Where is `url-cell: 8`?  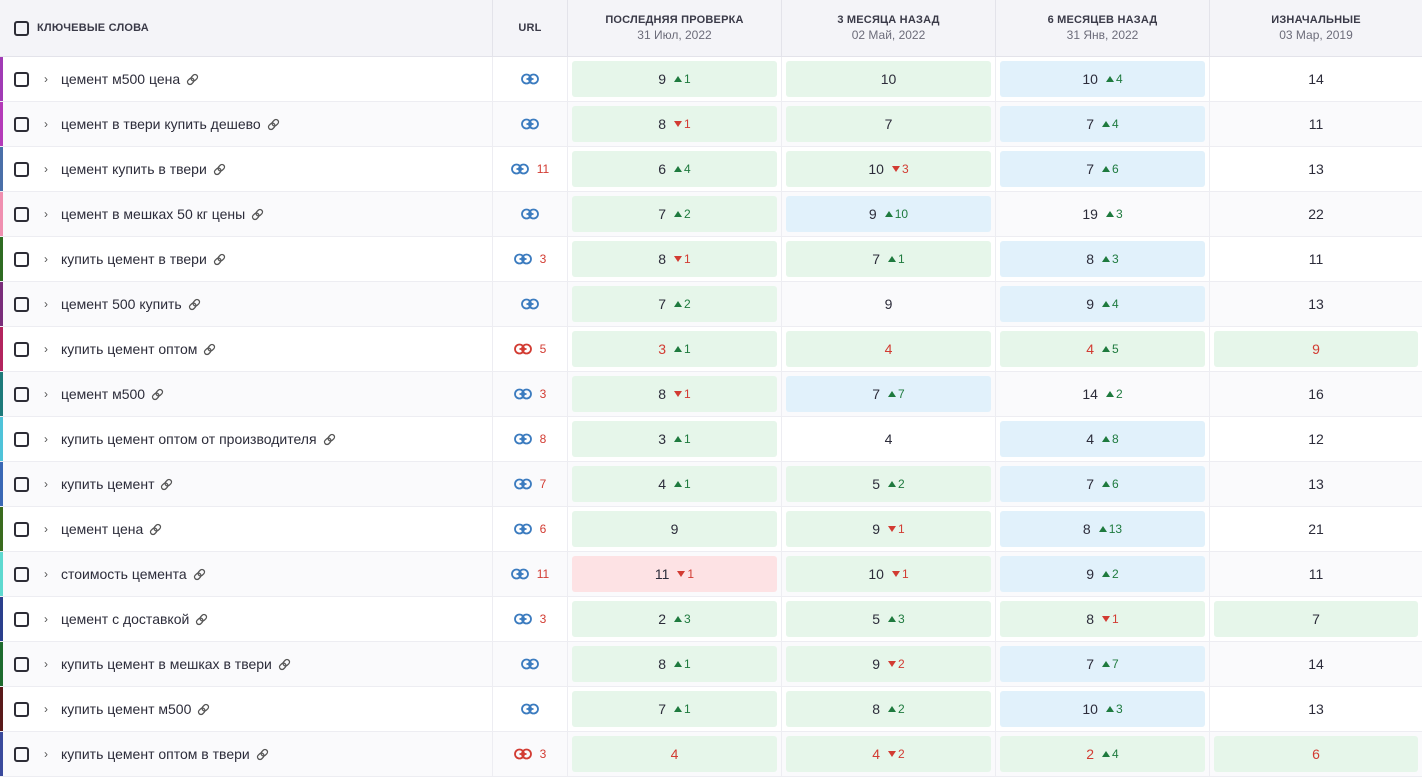
url-cell: 8 is located at coordinates (530, 439).